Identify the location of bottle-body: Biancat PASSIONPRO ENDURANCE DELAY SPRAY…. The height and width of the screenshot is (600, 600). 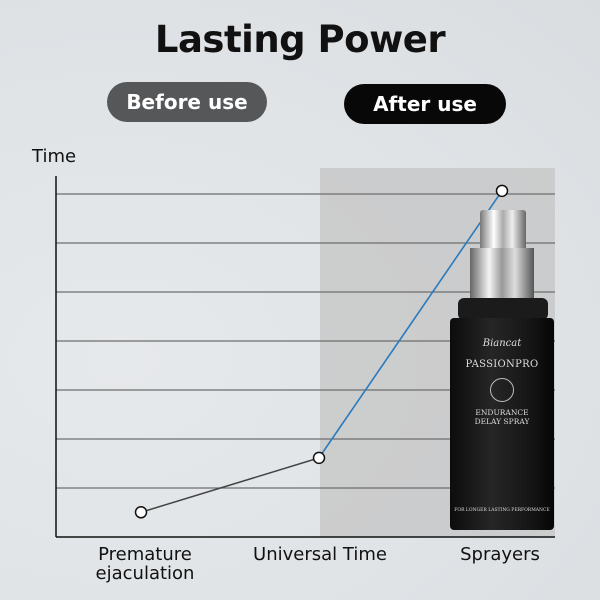
(502, 424).